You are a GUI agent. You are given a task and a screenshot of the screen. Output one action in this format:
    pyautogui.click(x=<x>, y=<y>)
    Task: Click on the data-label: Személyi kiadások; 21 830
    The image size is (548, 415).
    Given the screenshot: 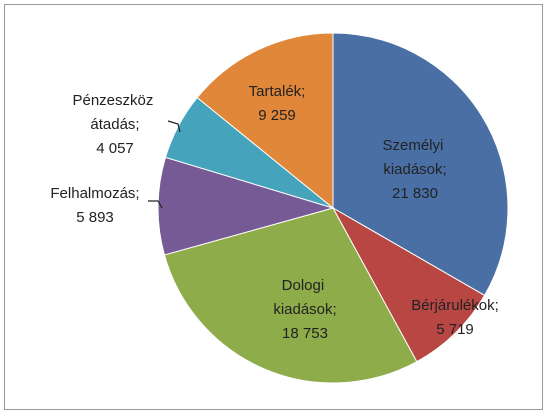 What is the action you would take?
    pyautogui.click(x=414, y=169)
    